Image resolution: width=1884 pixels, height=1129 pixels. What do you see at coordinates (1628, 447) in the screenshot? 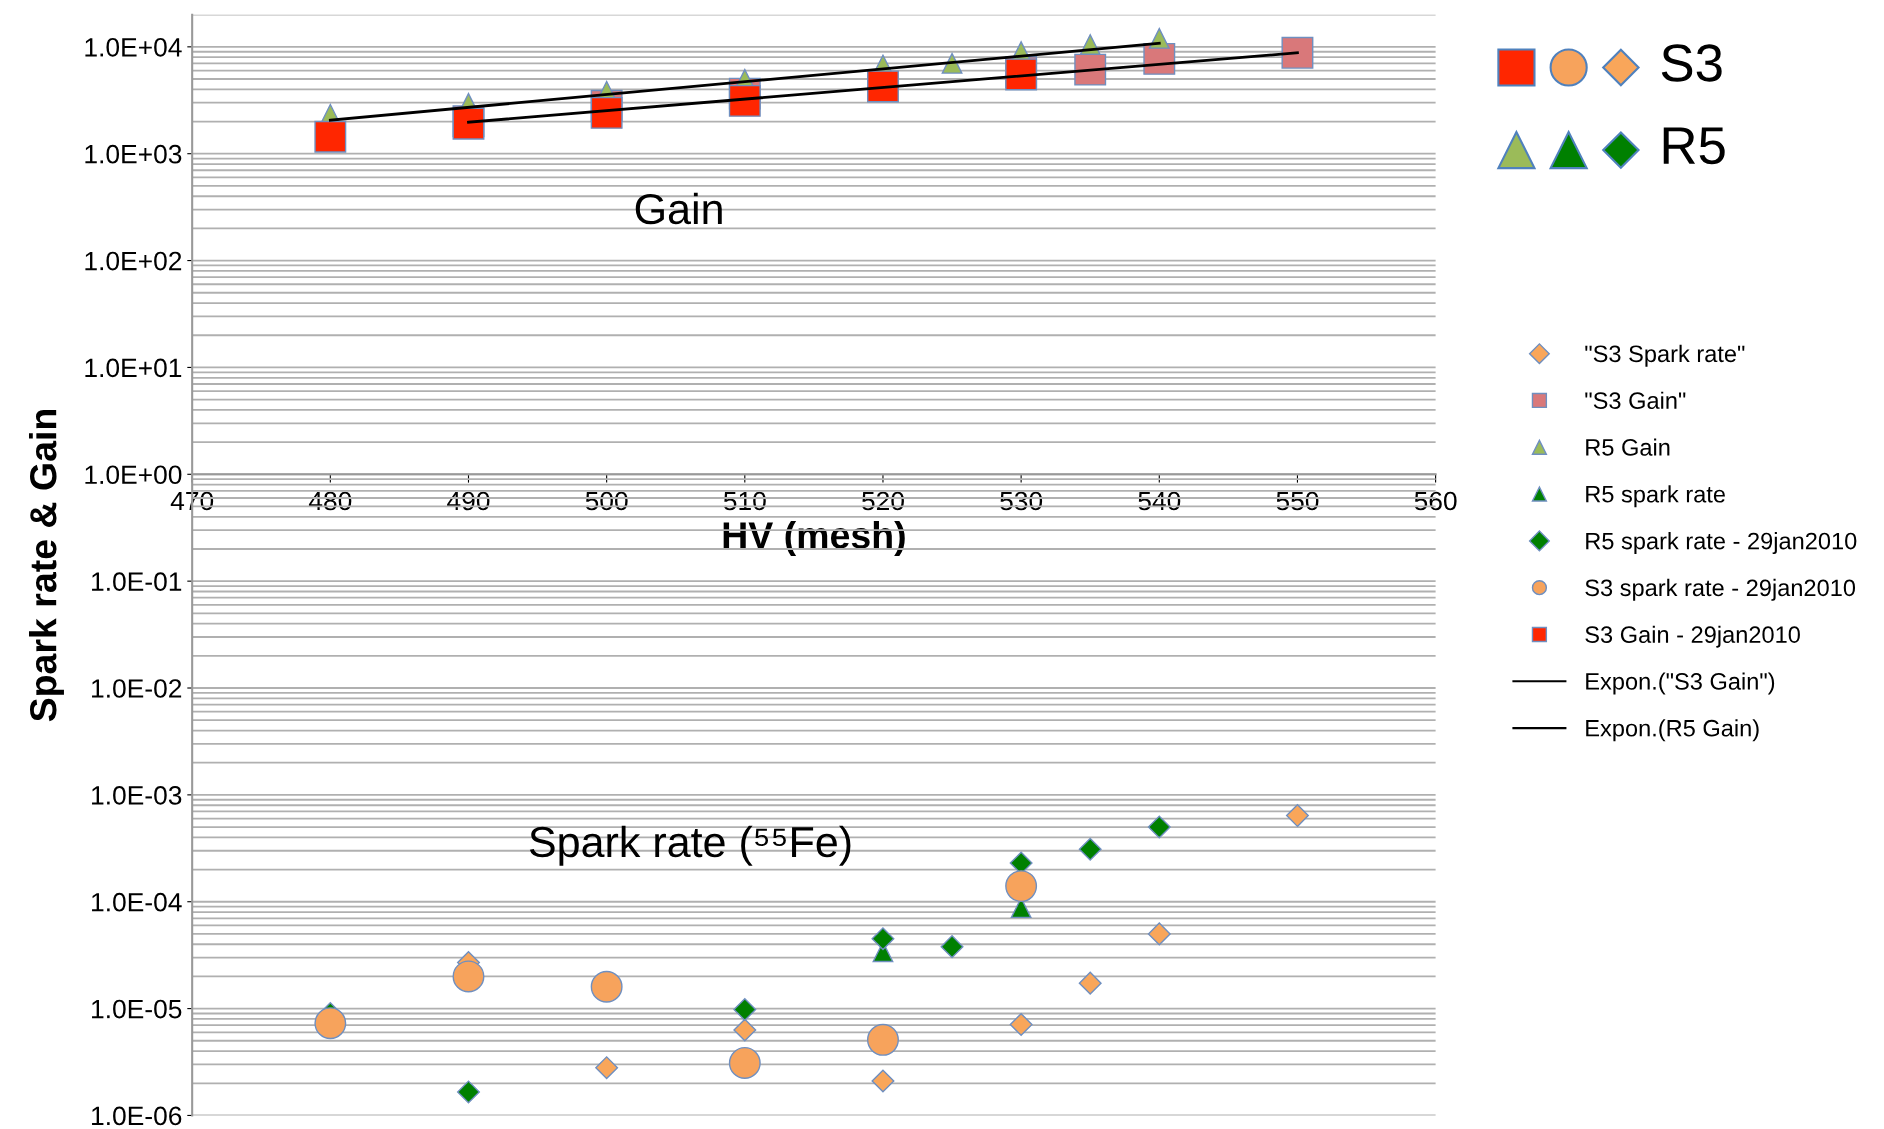
I see `legend-label: R5 Gain` at bounding box center [1628, 447].